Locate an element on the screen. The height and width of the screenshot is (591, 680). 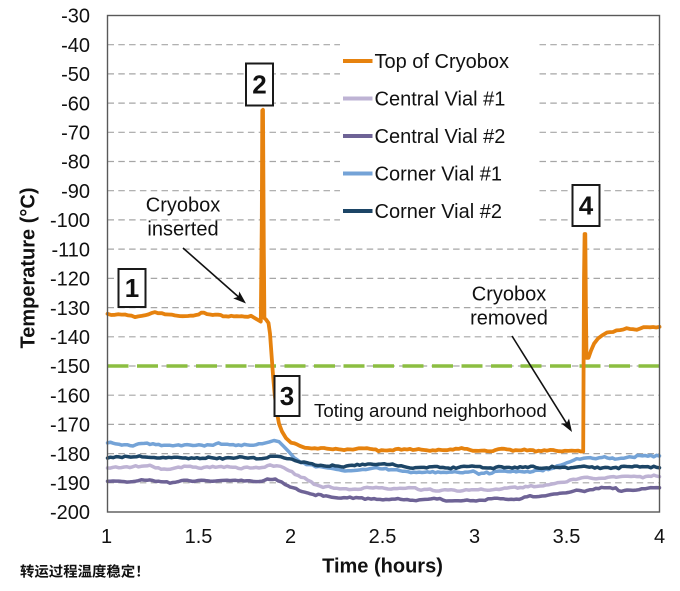
svg-text: -140 is located at coordinates (70, 338).